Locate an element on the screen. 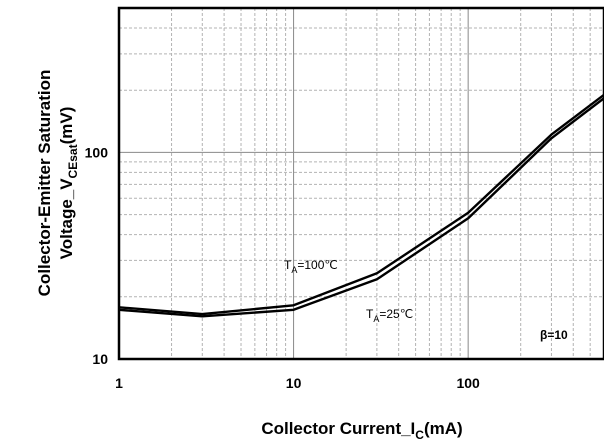  annotation-ta-25: TA=25℃ is located at coordinates (389, 315).